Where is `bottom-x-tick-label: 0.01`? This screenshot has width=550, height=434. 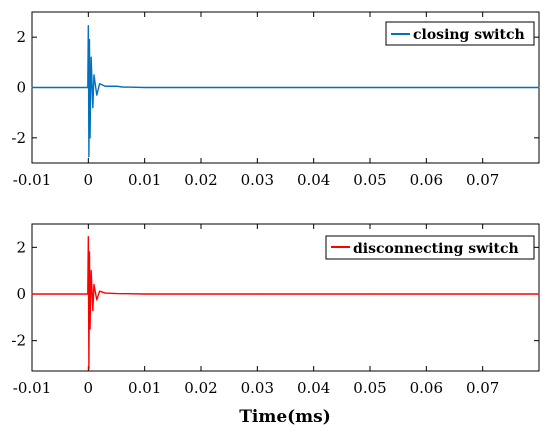 bottom-x-tick-label: 0.01 is located at coordinates (144, 388).